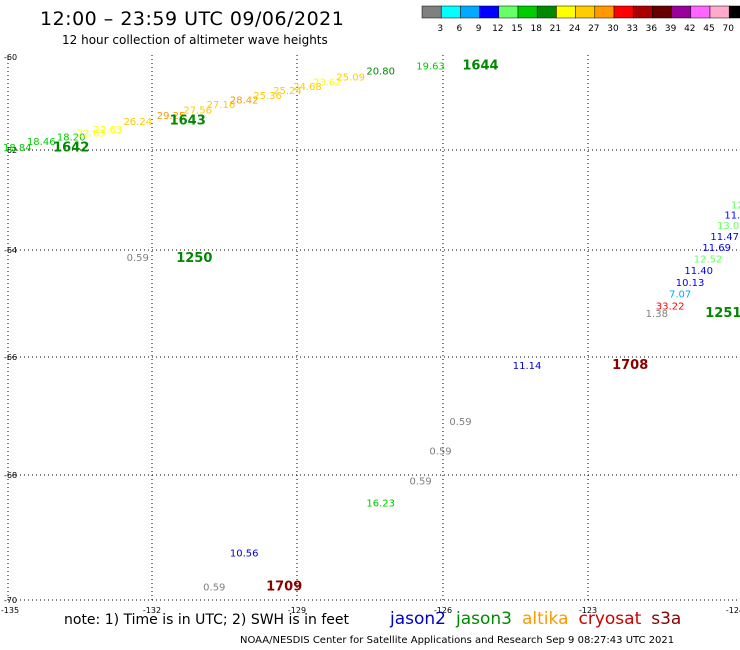  Describe the element at coordinates (10, 475) in the screenshot. I see `y-tick-label: -68` at that location.